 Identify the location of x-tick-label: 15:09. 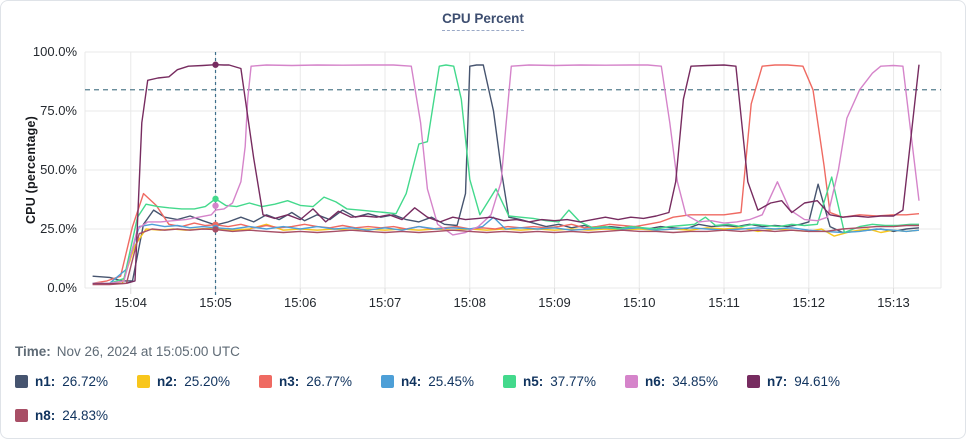
(554, 302).